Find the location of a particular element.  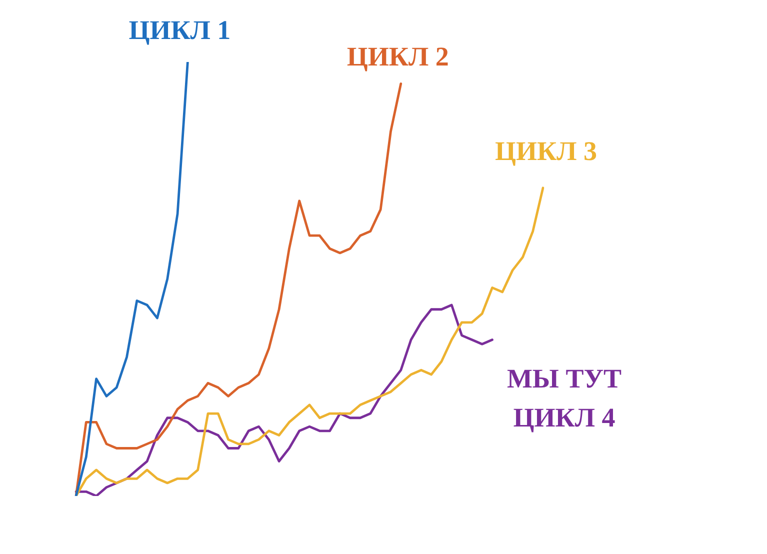

series-label: ЦИКЛ 2 is located at coordinates (397, 57).